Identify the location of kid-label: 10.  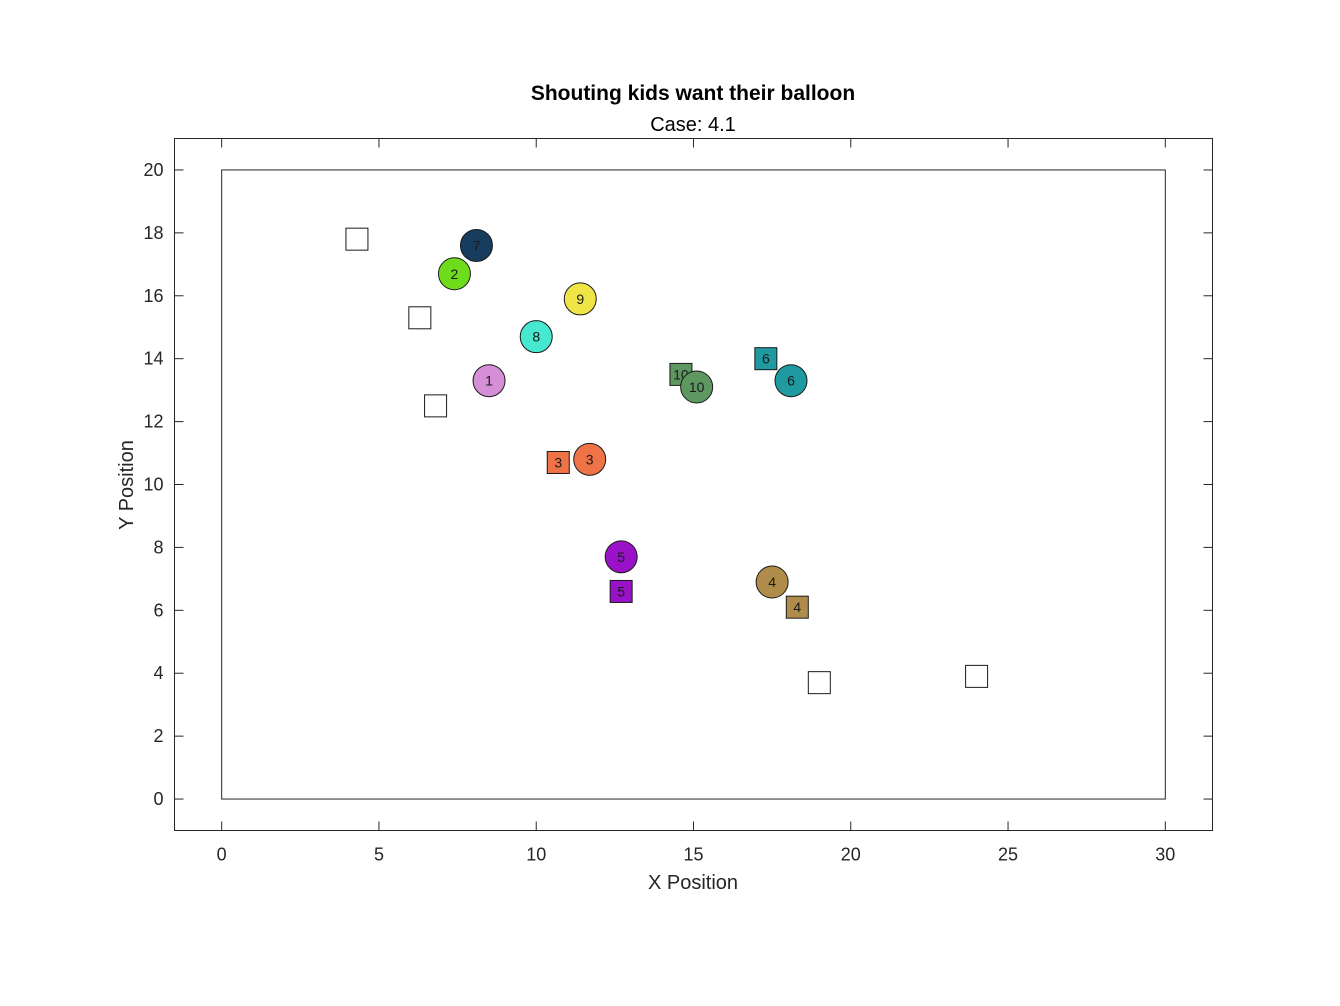
(697, 387).